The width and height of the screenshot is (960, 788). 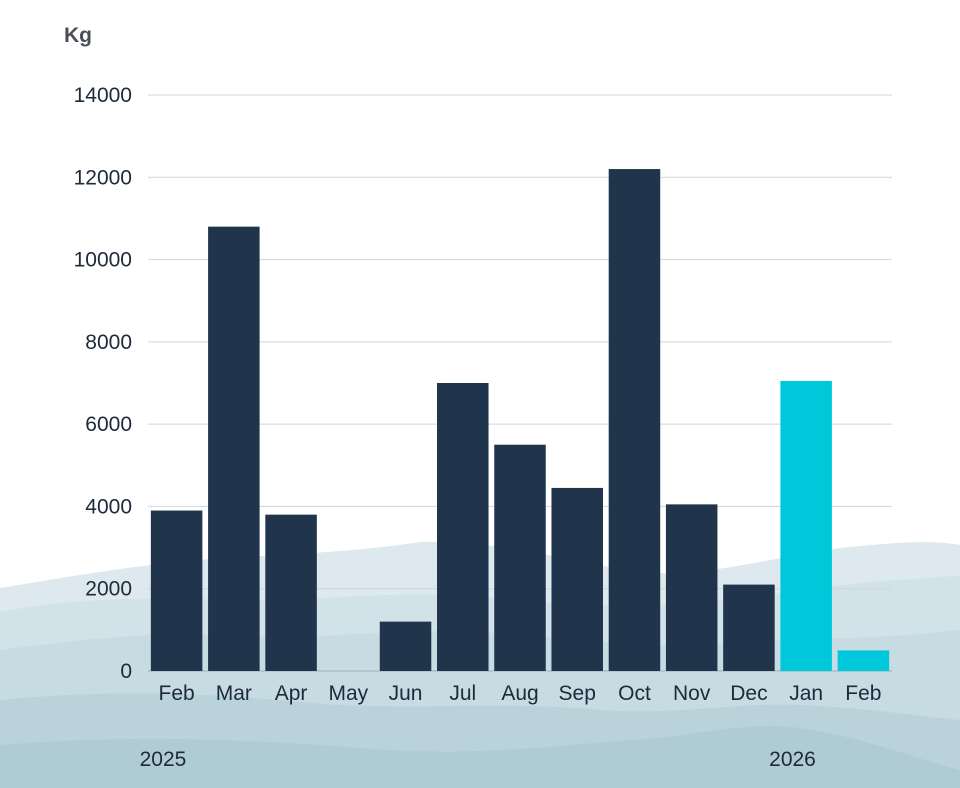 What do you see at coordinates (78, 35) in the screenshot?
I see `y-axis-unit-label: Kg` at bounding box center [78, 35].